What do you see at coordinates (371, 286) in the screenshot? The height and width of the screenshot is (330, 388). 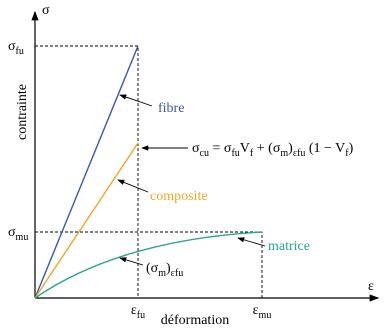 I see `x-symbol: ε` at bounding box center [371, 286].